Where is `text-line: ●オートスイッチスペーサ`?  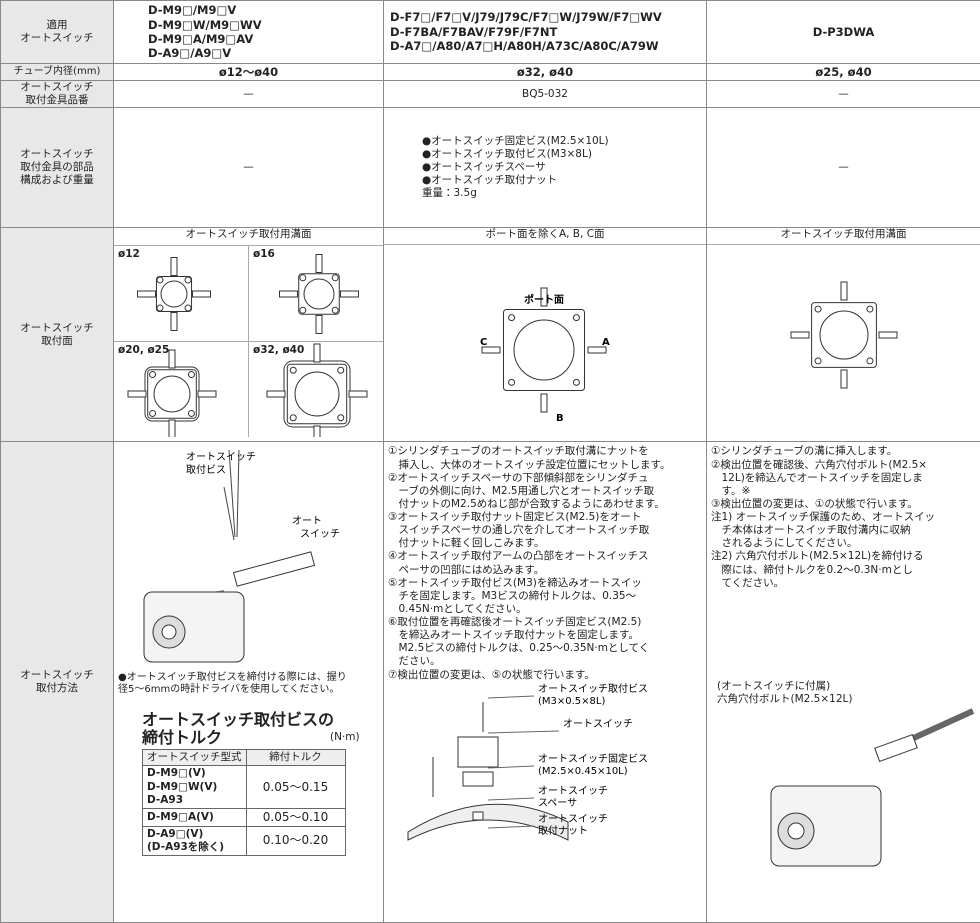
text-line: ●オートスイッチスペーサ is located at coordinates (564, 167).